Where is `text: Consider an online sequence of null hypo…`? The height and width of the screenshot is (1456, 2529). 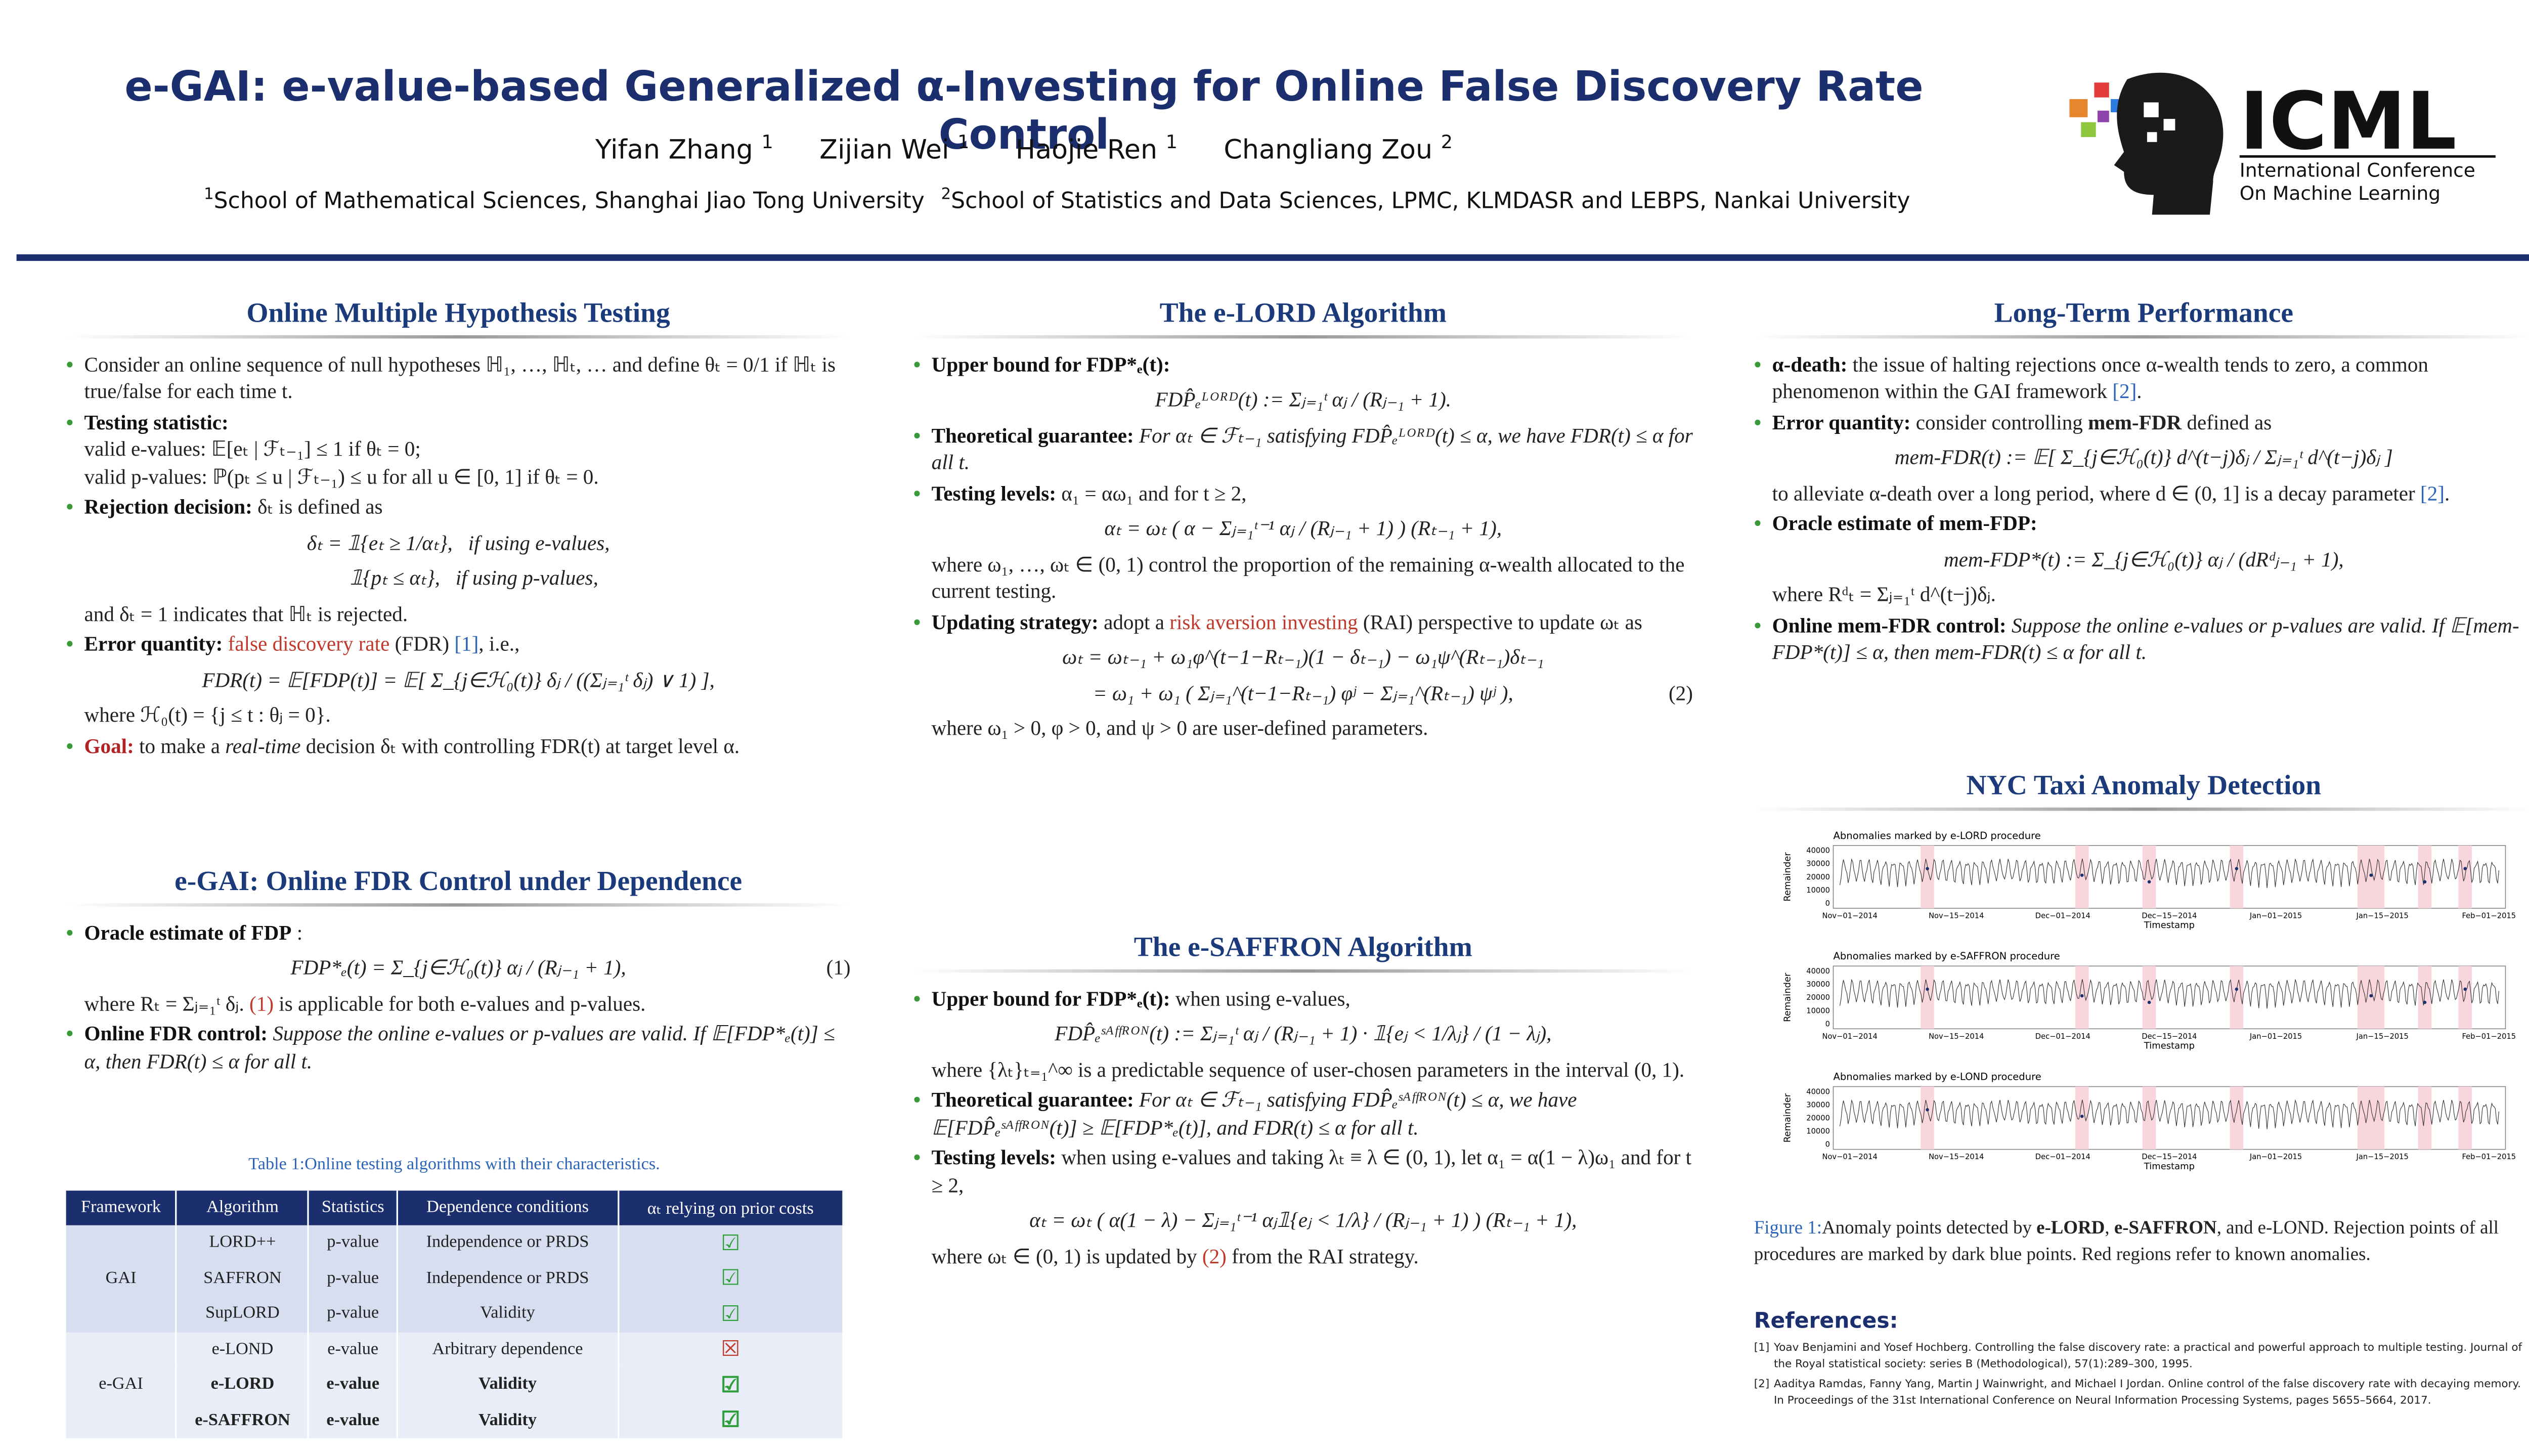 text: Consider an online sequence of null hypo… is located at coordinates (460, 377).